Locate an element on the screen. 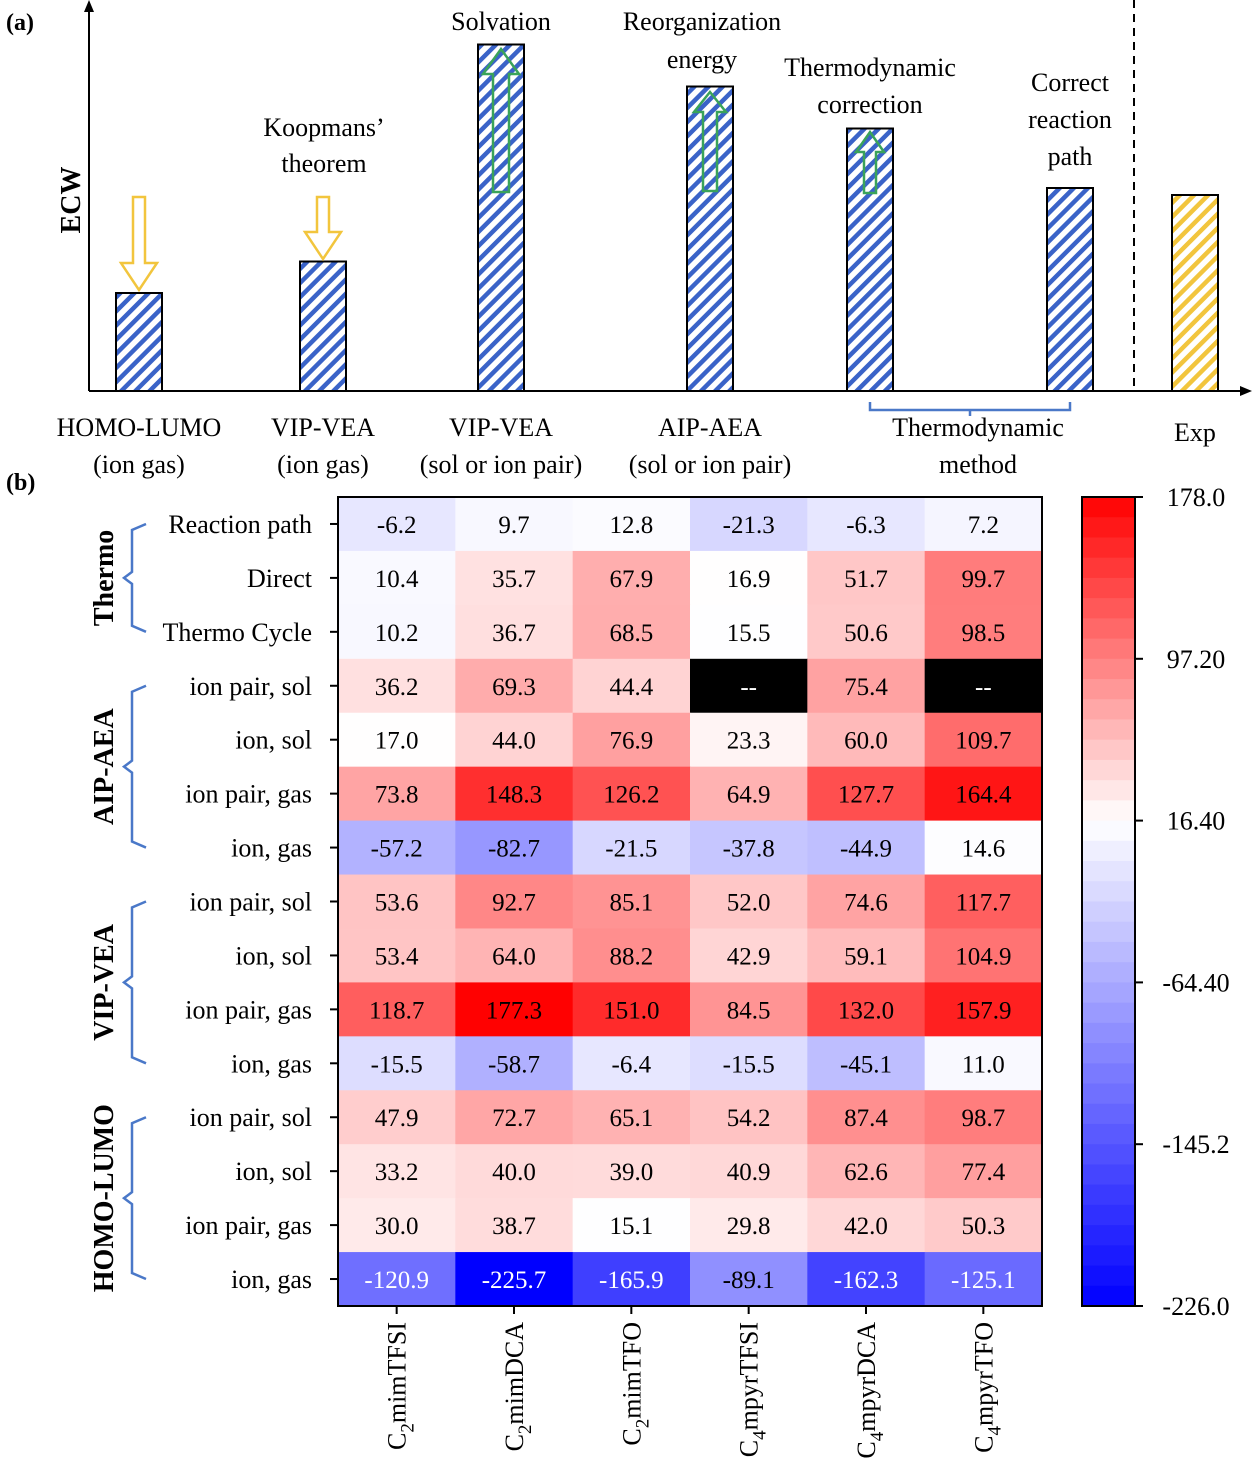  heatmap-cell-label: -89.1 is located at coordinates (749, 1280).